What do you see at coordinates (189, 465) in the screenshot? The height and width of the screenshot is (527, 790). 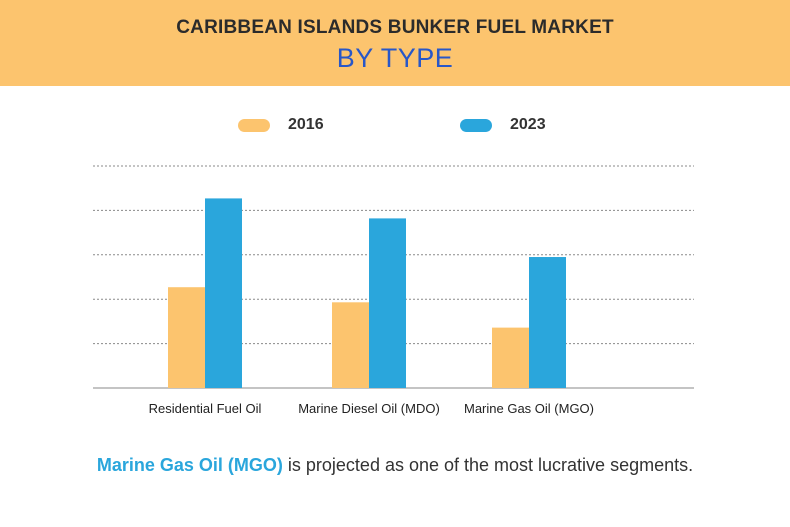 I see `caption-highlight: Marine Gas Oil (MGO)` at bounding box center [189, 465].